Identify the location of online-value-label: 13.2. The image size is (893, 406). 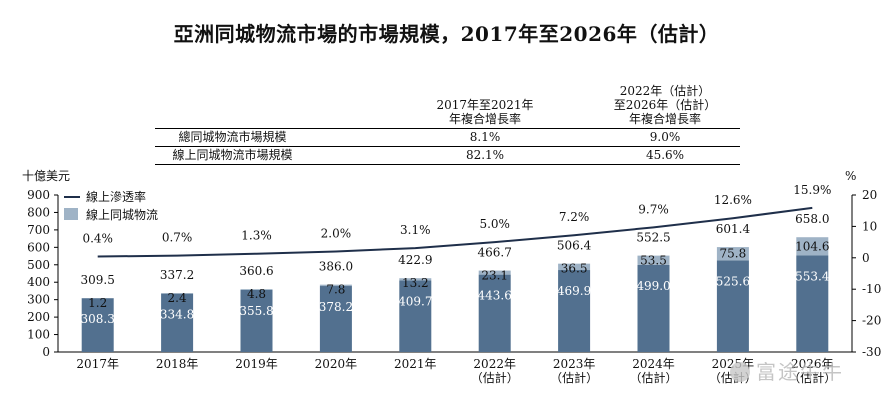
(415, 283).